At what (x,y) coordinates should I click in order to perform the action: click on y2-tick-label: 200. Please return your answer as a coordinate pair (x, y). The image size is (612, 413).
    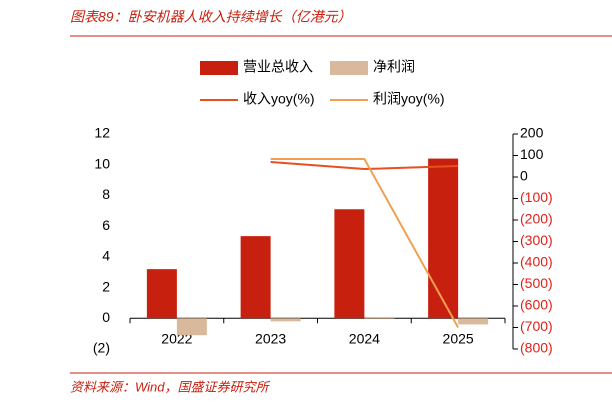
    Looking at the image, I should click on (532, 133).